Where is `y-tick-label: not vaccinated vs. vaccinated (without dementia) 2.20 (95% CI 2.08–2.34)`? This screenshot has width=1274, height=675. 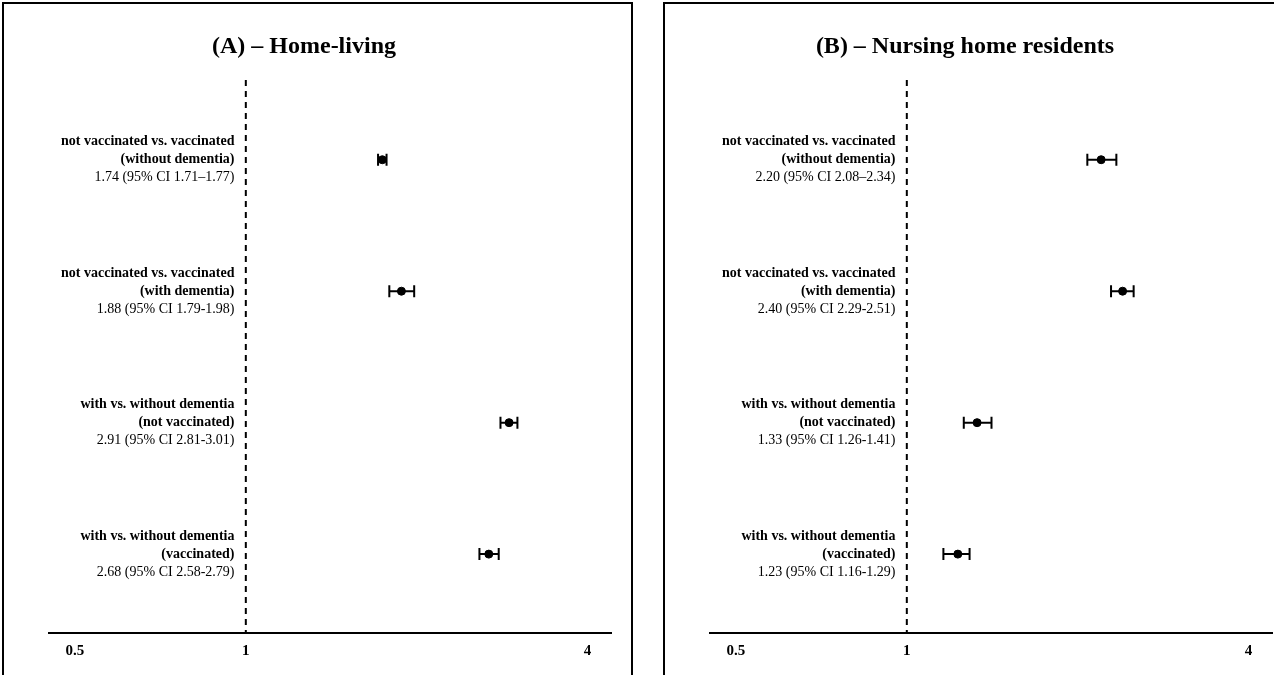 y-tick-label: not vaccinated vs. vaccinated (without dementia) 2.20 (95% CI 2.08–2.34) is located at coordinates (809, 159).